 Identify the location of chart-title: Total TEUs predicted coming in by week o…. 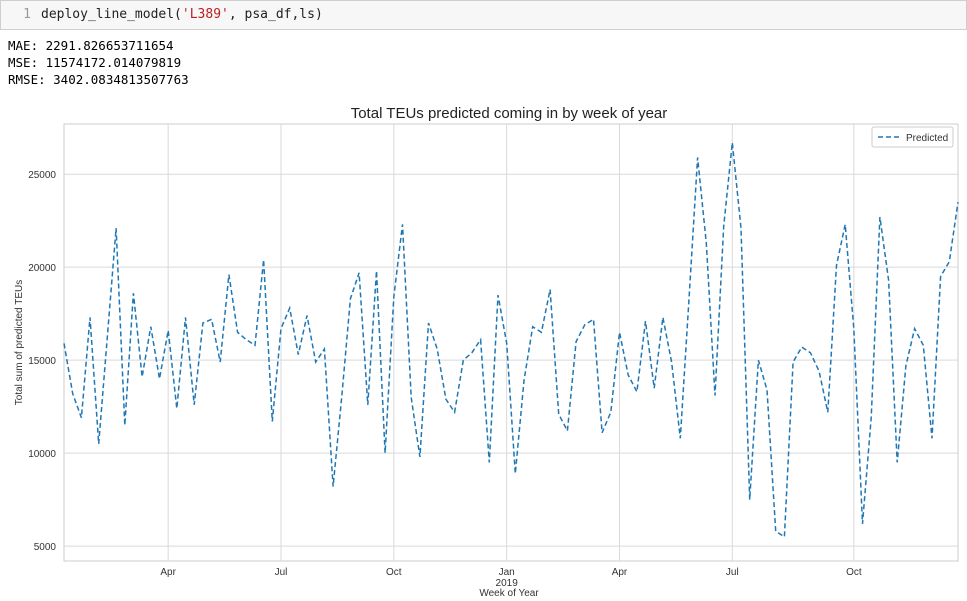
(509, 113).